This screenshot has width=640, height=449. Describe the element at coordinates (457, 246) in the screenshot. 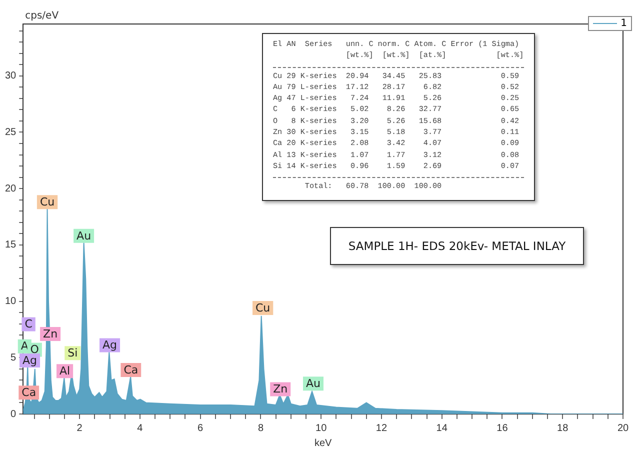

I see `caption-box: SAMPLE 1H- EDS 20kEv- METAL INLAY` at that location.